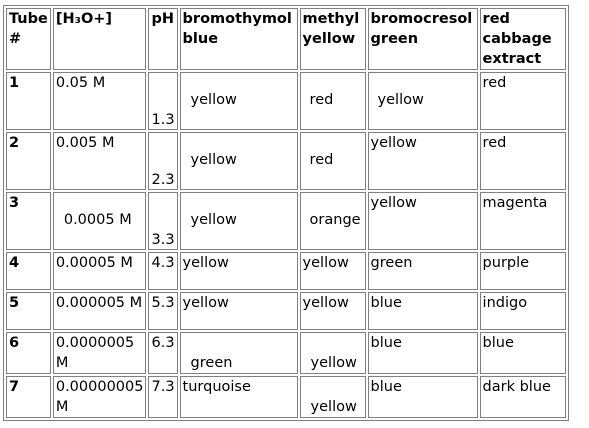  Describe the element at coordinates (99, 161) in the screenshot. I see `concentration-cell: 0.005 M` at that location.